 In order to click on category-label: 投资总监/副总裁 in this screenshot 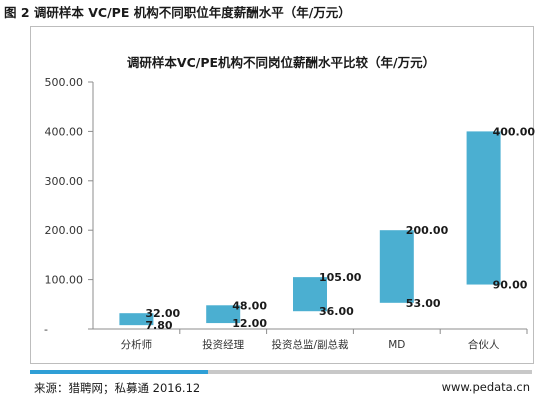, I will do `click(310, 344)`.